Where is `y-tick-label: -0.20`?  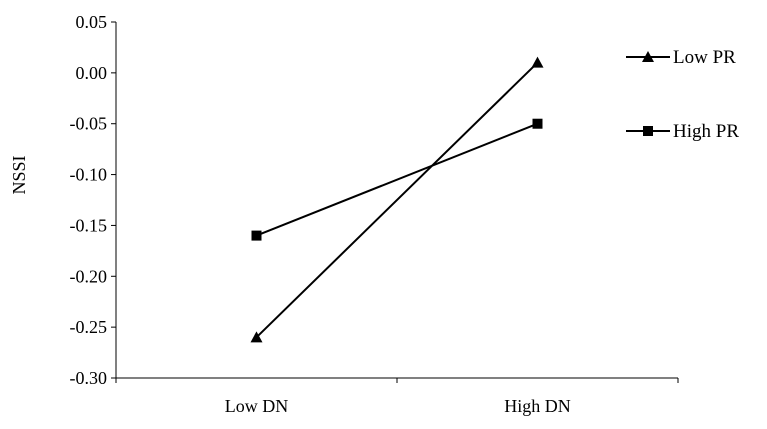 y-tick-label: -0.20 is located at coordinates (89, 276).